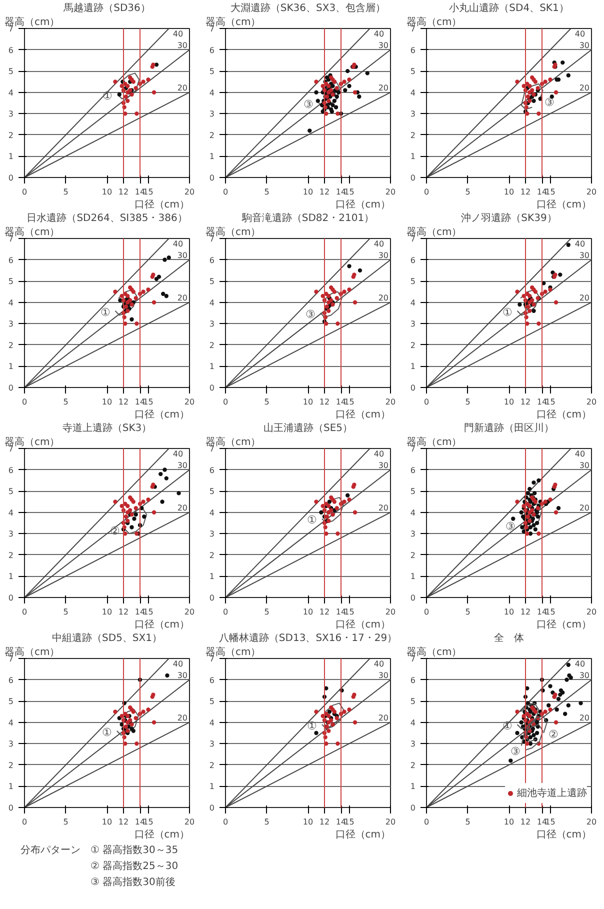 The image size is (604, 909). Describe the element at coordinates (310, 315) in the screenshot. I see `series-label: ③` at that location.